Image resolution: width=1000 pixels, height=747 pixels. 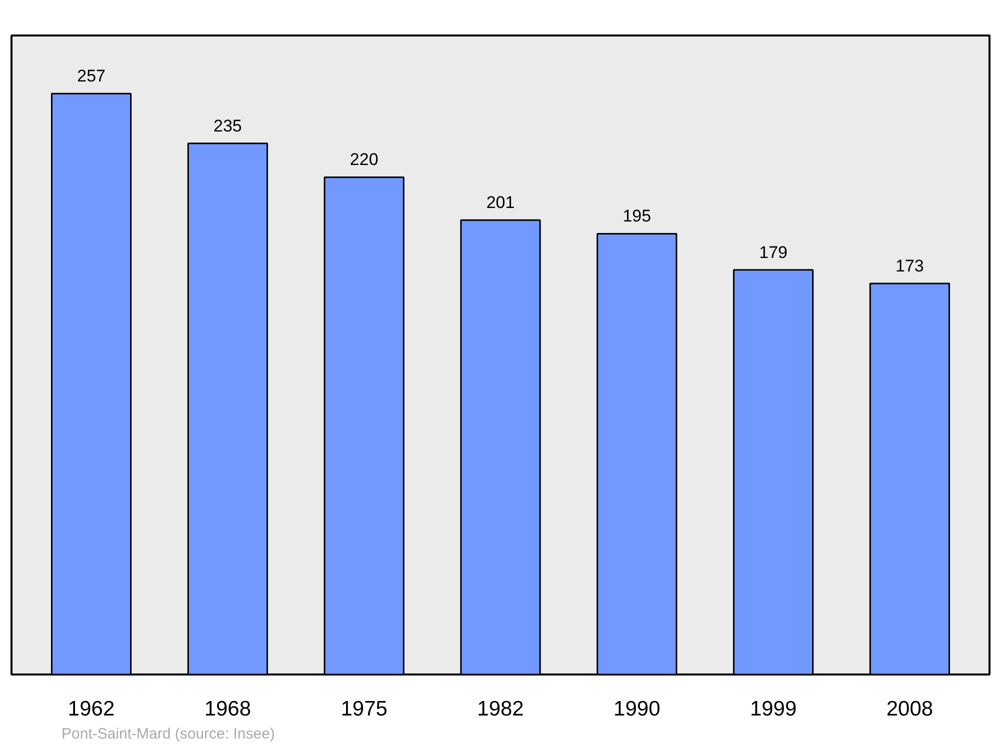 What do you see at coordinates (773, 709) in the screenshot?
I see `x-tick-label: 1999` at bounding box center [773, 709].